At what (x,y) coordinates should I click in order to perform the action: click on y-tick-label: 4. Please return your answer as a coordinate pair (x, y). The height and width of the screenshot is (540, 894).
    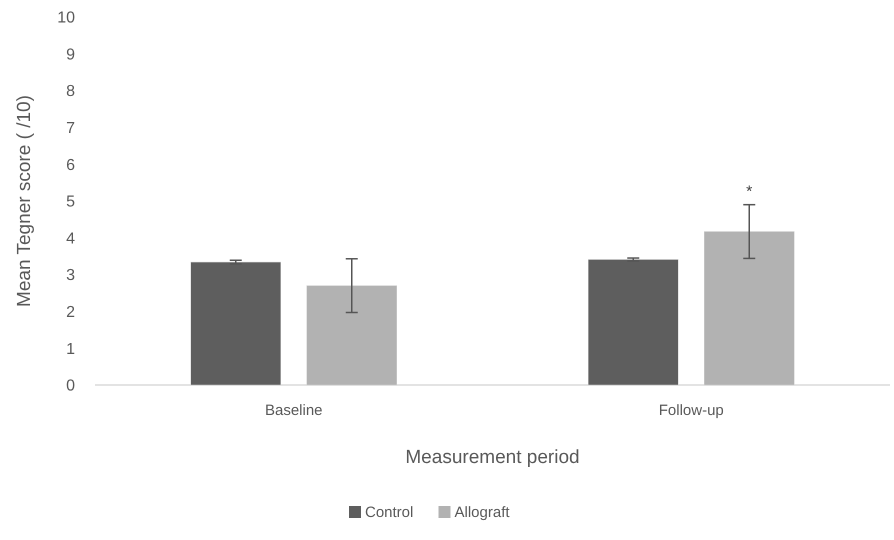
    Looking at the image, I should click on (71, 239).